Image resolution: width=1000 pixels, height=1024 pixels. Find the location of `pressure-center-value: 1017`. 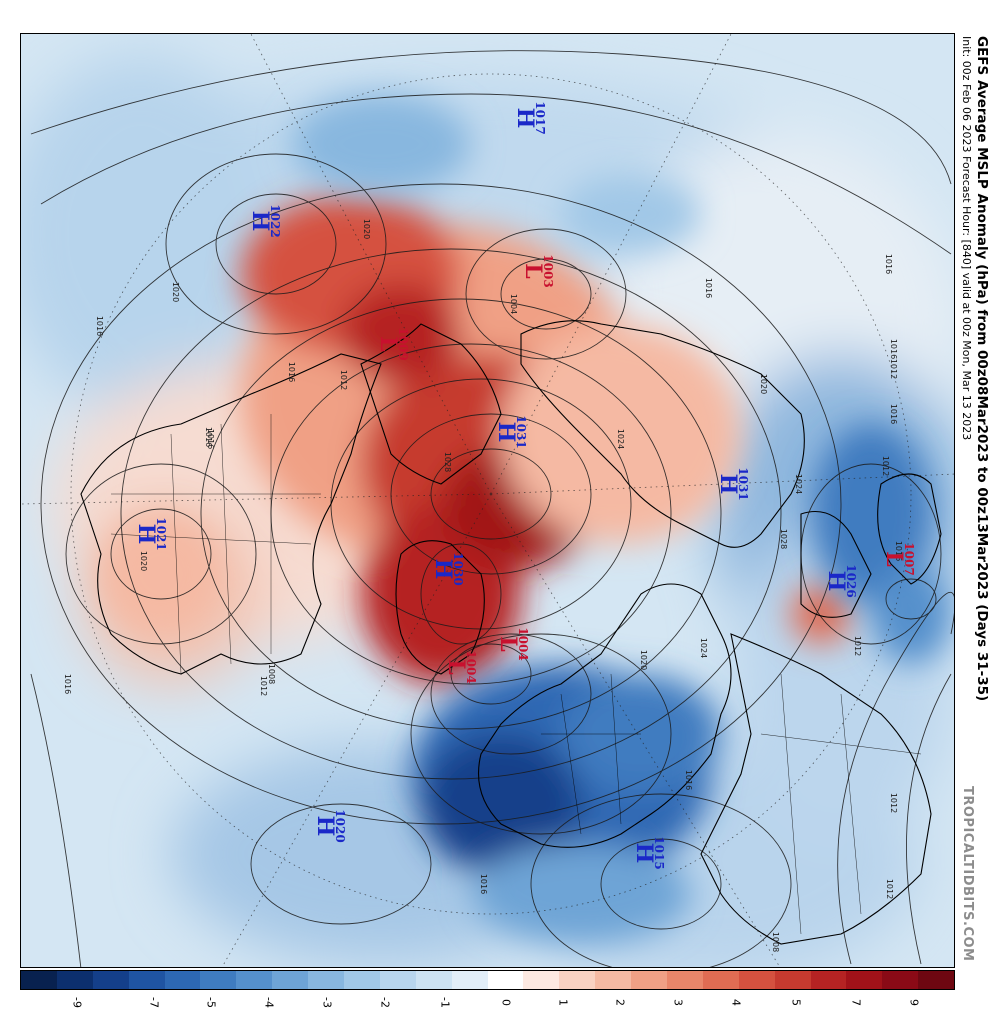

pressure-center-value: 1017 is located at coordinates (540, 117).